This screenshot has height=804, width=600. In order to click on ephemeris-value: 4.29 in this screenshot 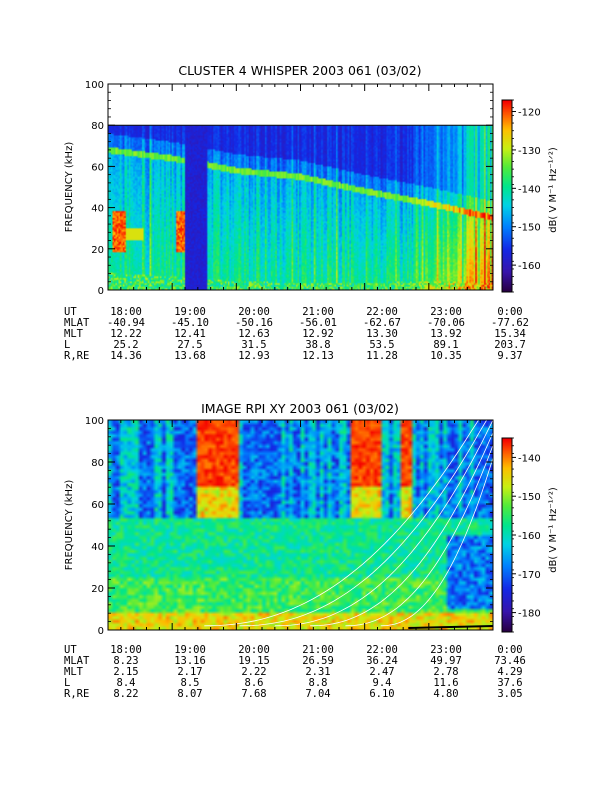, I will do `click(510, 672)`.